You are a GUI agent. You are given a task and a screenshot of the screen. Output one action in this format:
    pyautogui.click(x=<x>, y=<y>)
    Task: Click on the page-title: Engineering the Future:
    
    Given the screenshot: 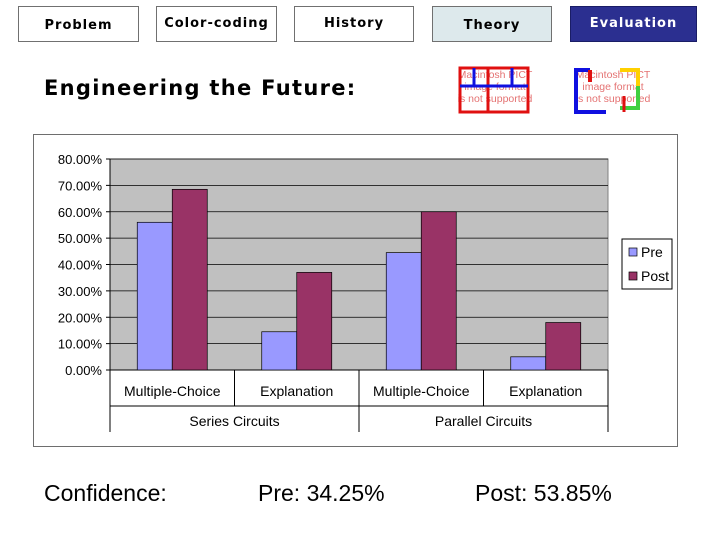 What is the action you would take?
    pyautogui.click(x=200, y=88)
    